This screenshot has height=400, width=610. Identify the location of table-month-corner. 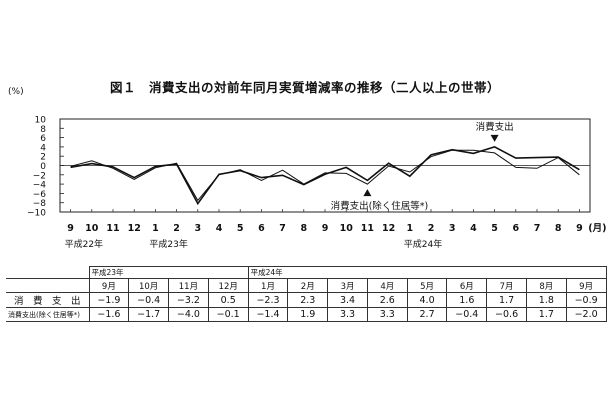
(48, 285).